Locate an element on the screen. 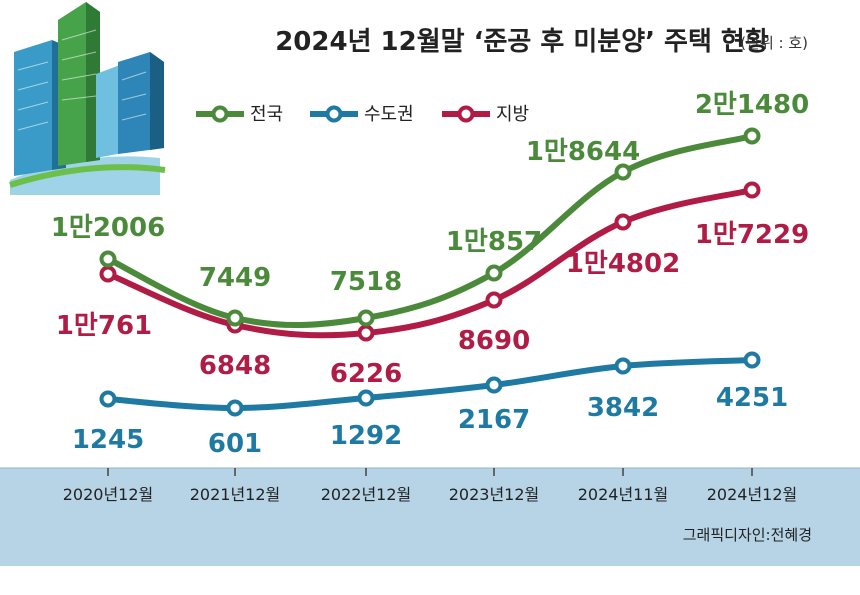 The image size is (860, 595). data-label-regional: 1만7229 is located at coordinates (752, 235).